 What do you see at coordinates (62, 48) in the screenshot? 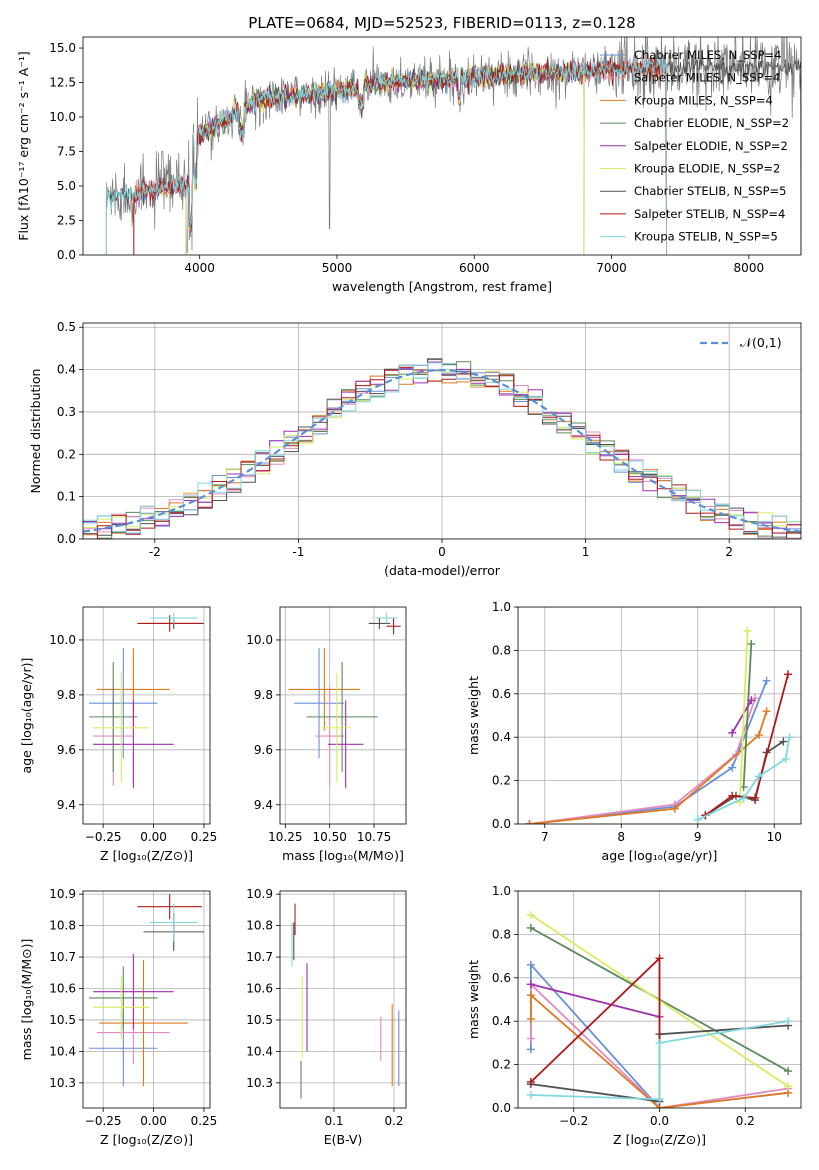
I see `y-tick-label: 15.0` at bounding box center [62, 48].